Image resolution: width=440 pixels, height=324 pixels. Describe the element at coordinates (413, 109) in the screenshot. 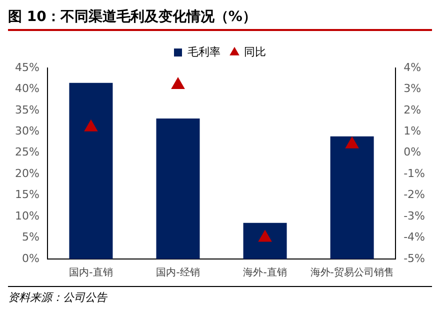

I see `y2-tick-label: 2%` at that location.